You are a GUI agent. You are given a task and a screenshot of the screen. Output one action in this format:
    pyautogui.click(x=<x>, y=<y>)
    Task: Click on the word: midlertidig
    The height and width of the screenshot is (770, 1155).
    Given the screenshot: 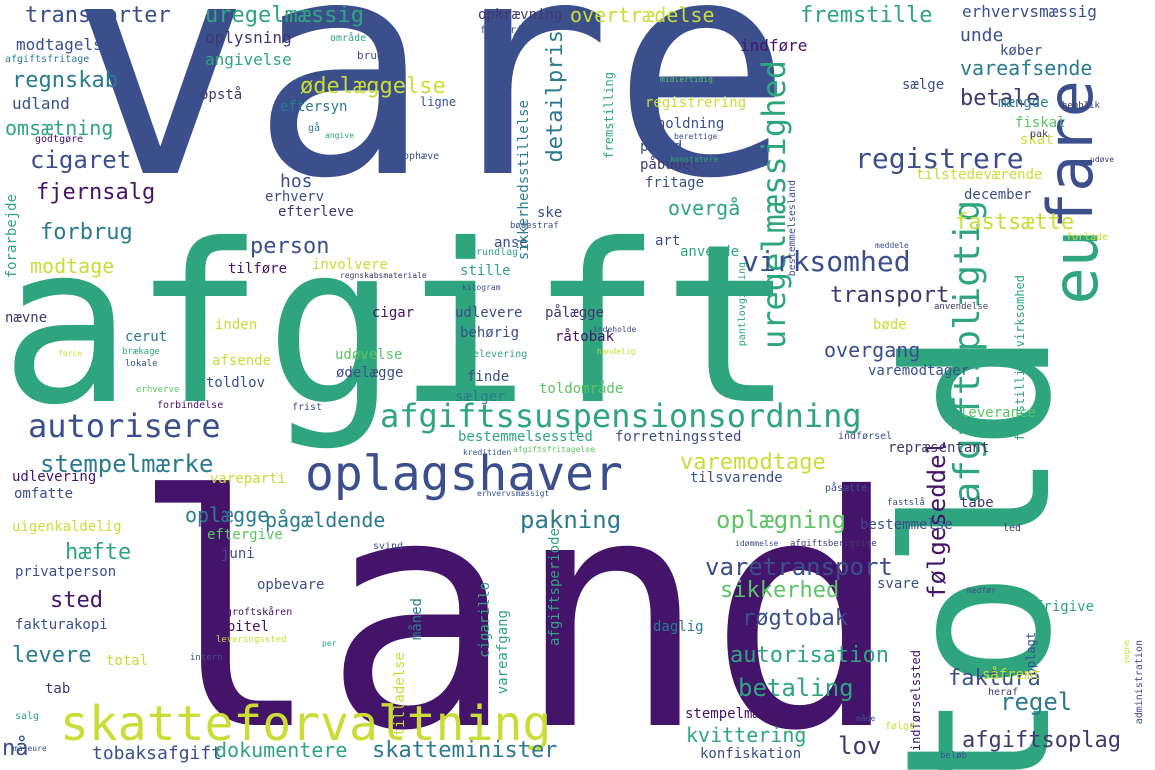 What is the action you would take?
    pyautogui.click(x=686, y=79)
    